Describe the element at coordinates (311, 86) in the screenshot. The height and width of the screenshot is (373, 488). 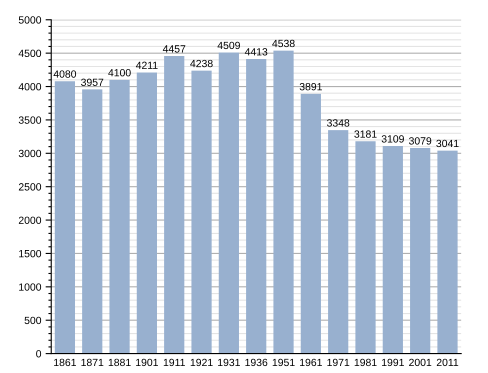
I see `data-label: 3891` at that location.